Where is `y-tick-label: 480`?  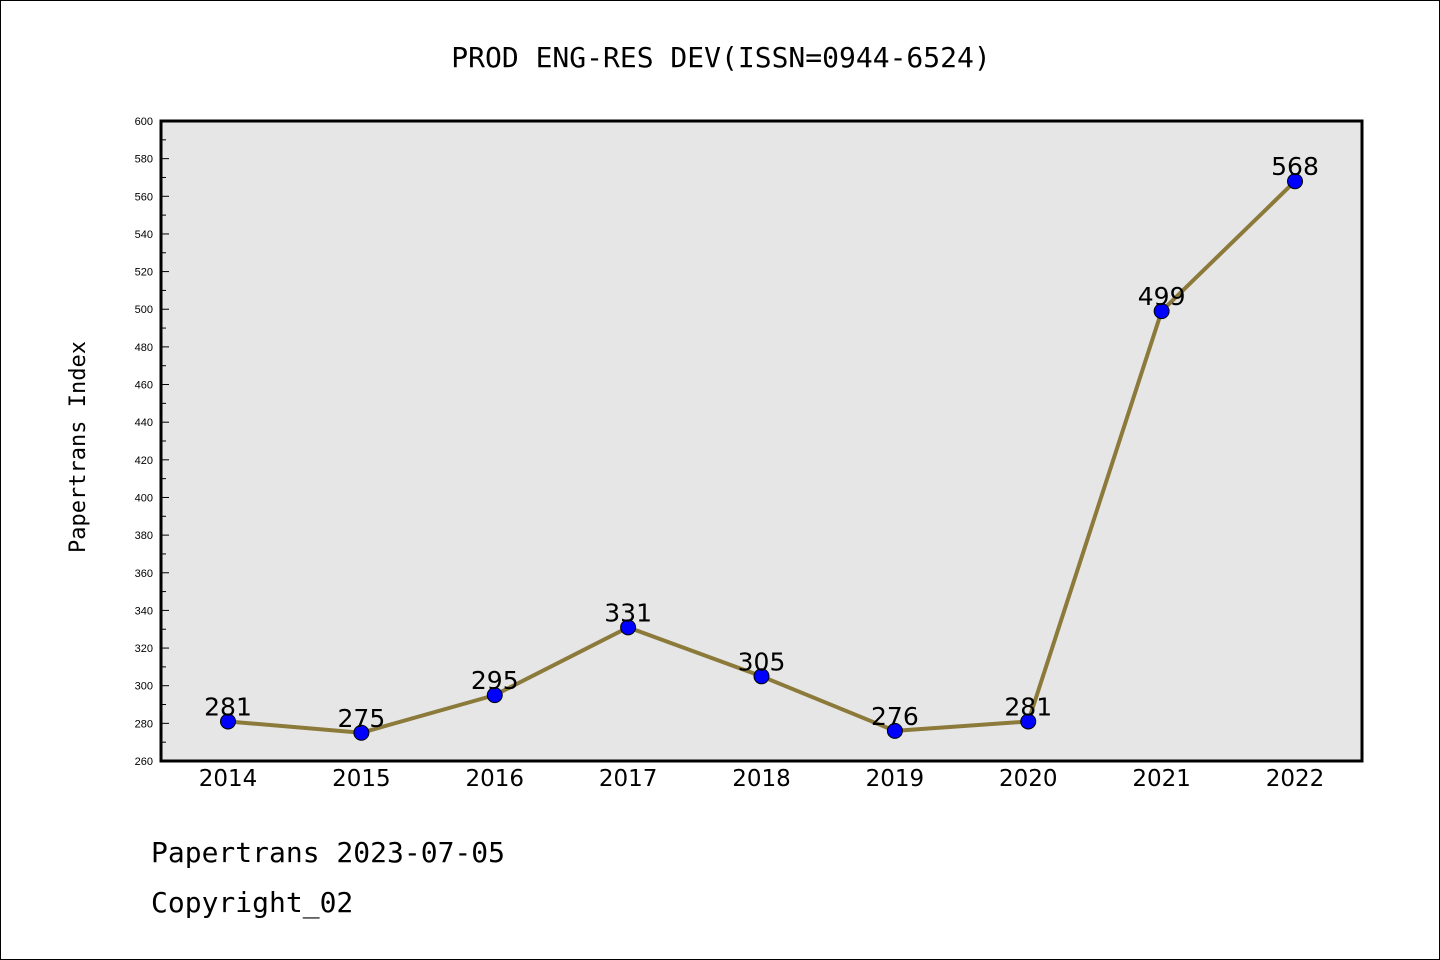
y-tick-label: 480 is located at coordinates (144, 348).